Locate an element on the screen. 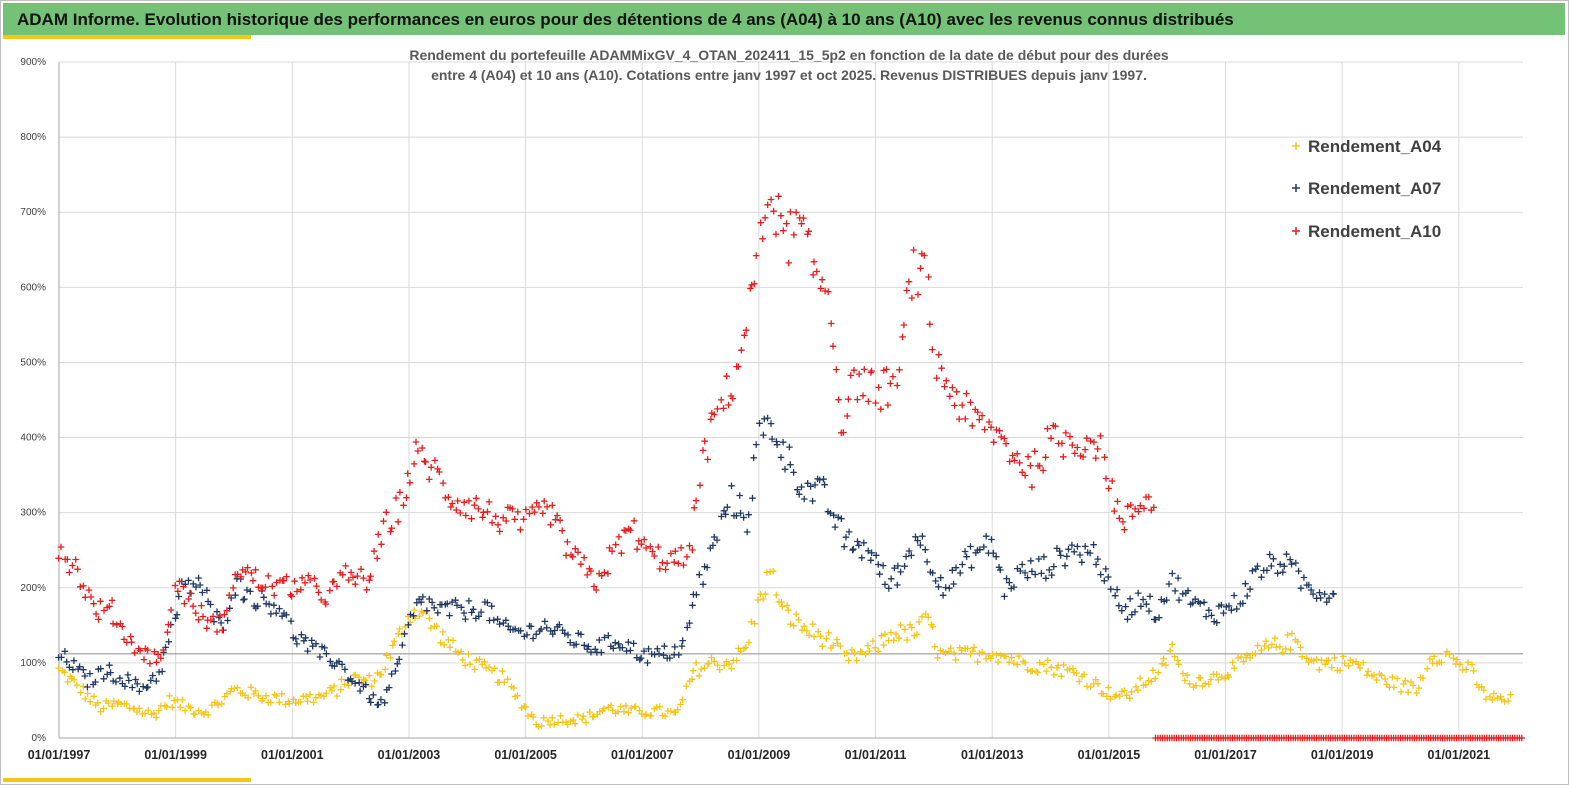 Image resolution: width=1569 pixels, height=785 pixels. x-tick-label: 01/01/2017 is located at coordinates (1225, 755).